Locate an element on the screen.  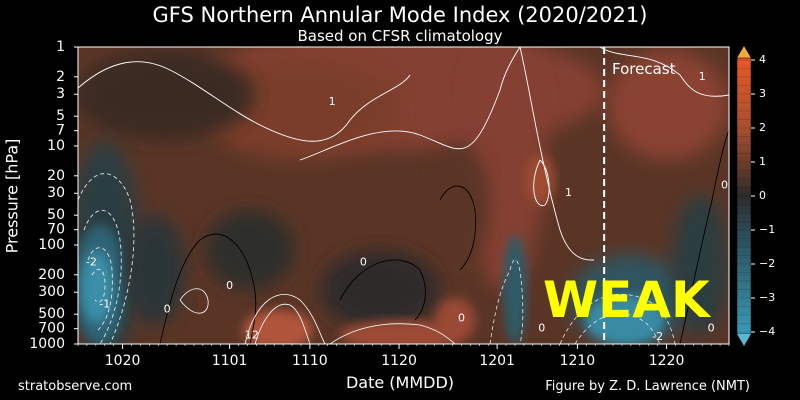
y-tick-label: 500 is located at coordinates (51, 314).